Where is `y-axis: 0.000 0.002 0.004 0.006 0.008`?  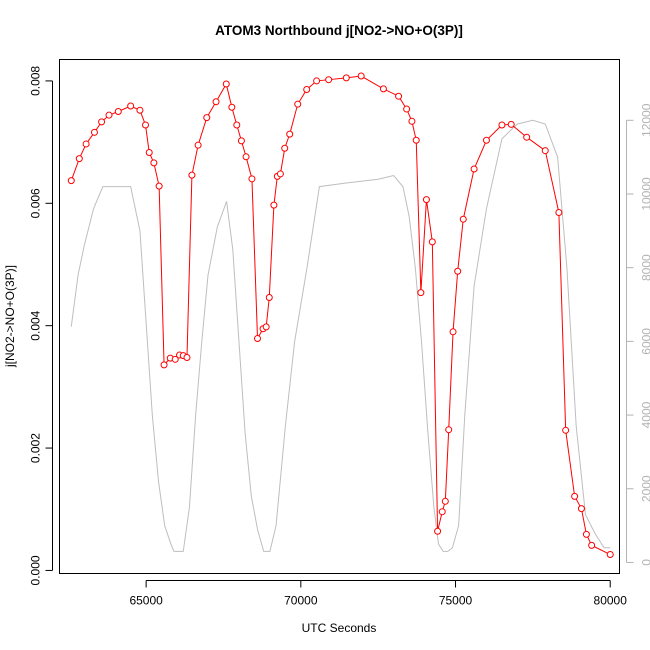
y-axis: 0.000 0.002 0.004 0.006 0.008 is located at coordinates (41, 325).